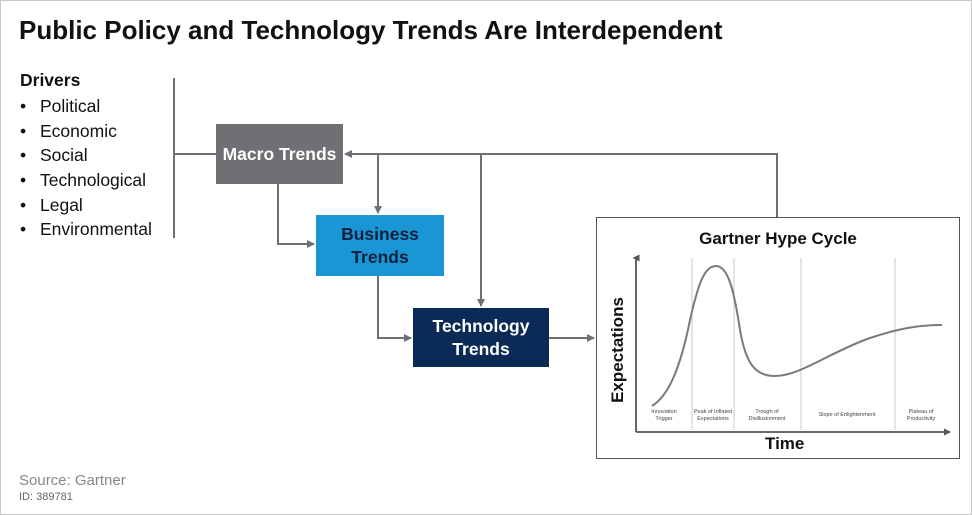 The height and width of the screenshot is (515, 972). I want to click on y-axis-label-wrap: Expectations, so click(618, 350).